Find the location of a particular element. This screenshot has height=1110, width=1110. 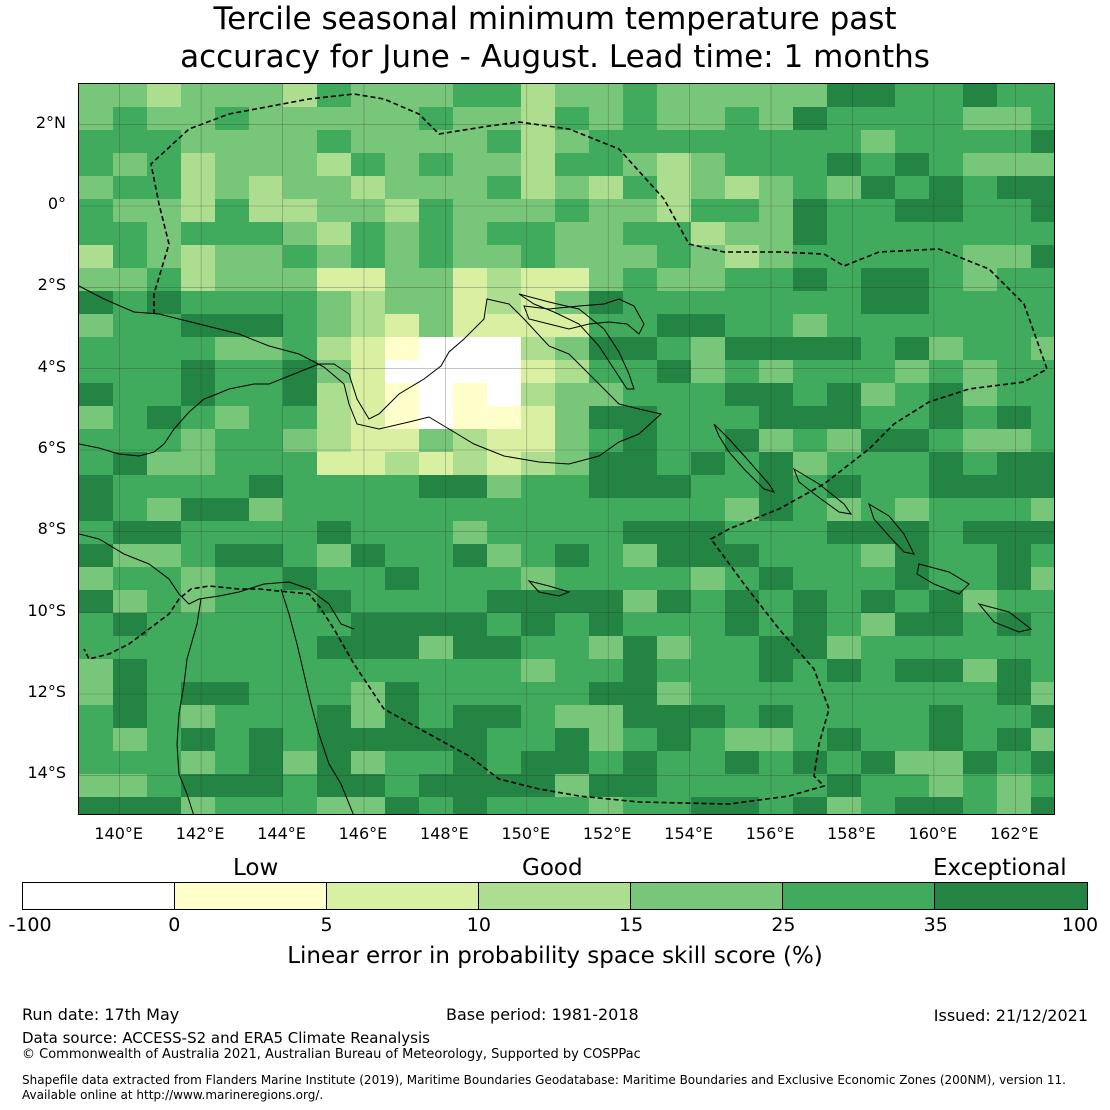

longitude-tick-label: 144°E is located at coordinates (281, 833).